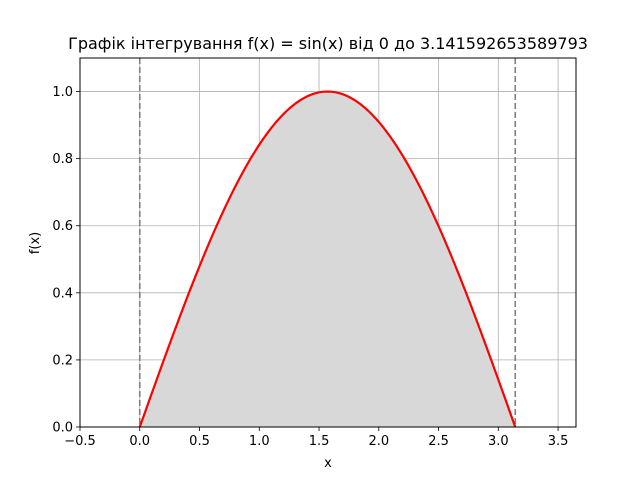 The height and width of the screenshot is (480, 640). Describe the element at coordinates (498, 441) in the screenshot. I see `x-tick-label: 3.0` at that location.